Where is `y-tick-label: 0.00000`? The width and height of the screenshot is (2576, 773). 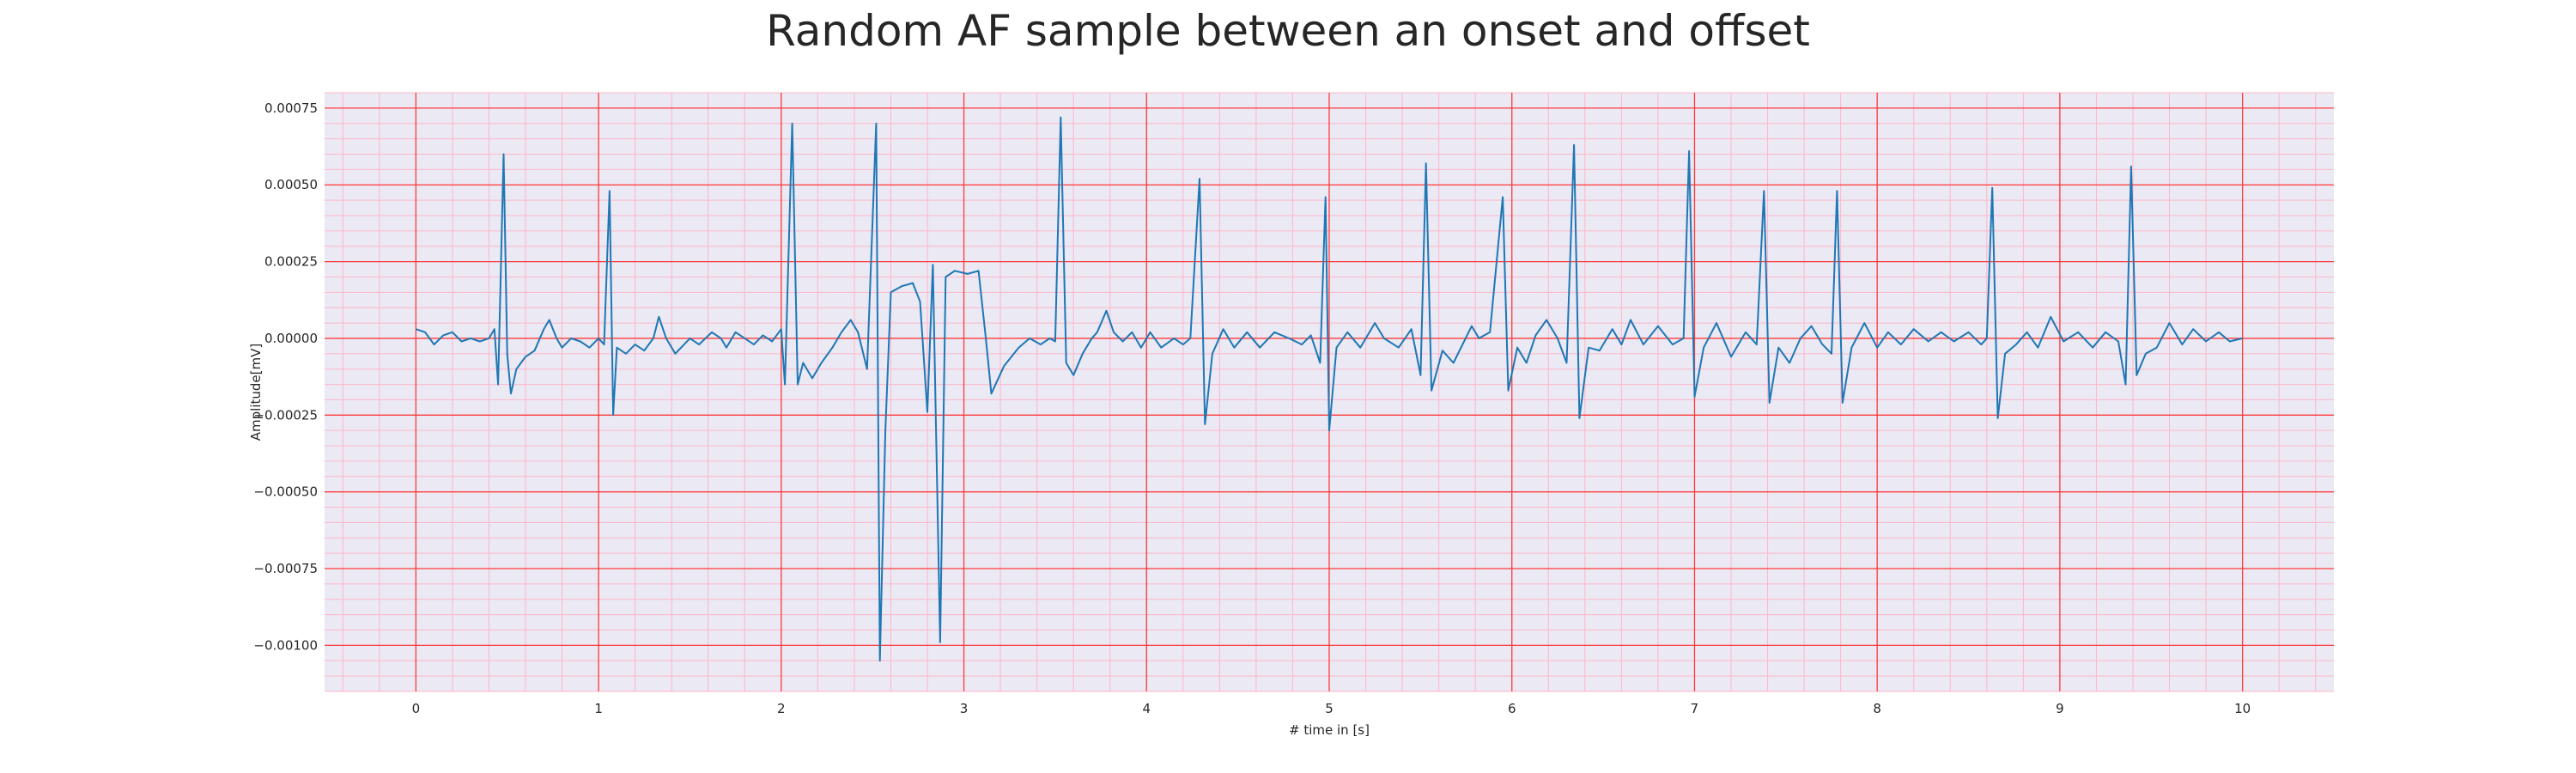
y-tick-label: 0.00000 is located at coordinates (291, 338).